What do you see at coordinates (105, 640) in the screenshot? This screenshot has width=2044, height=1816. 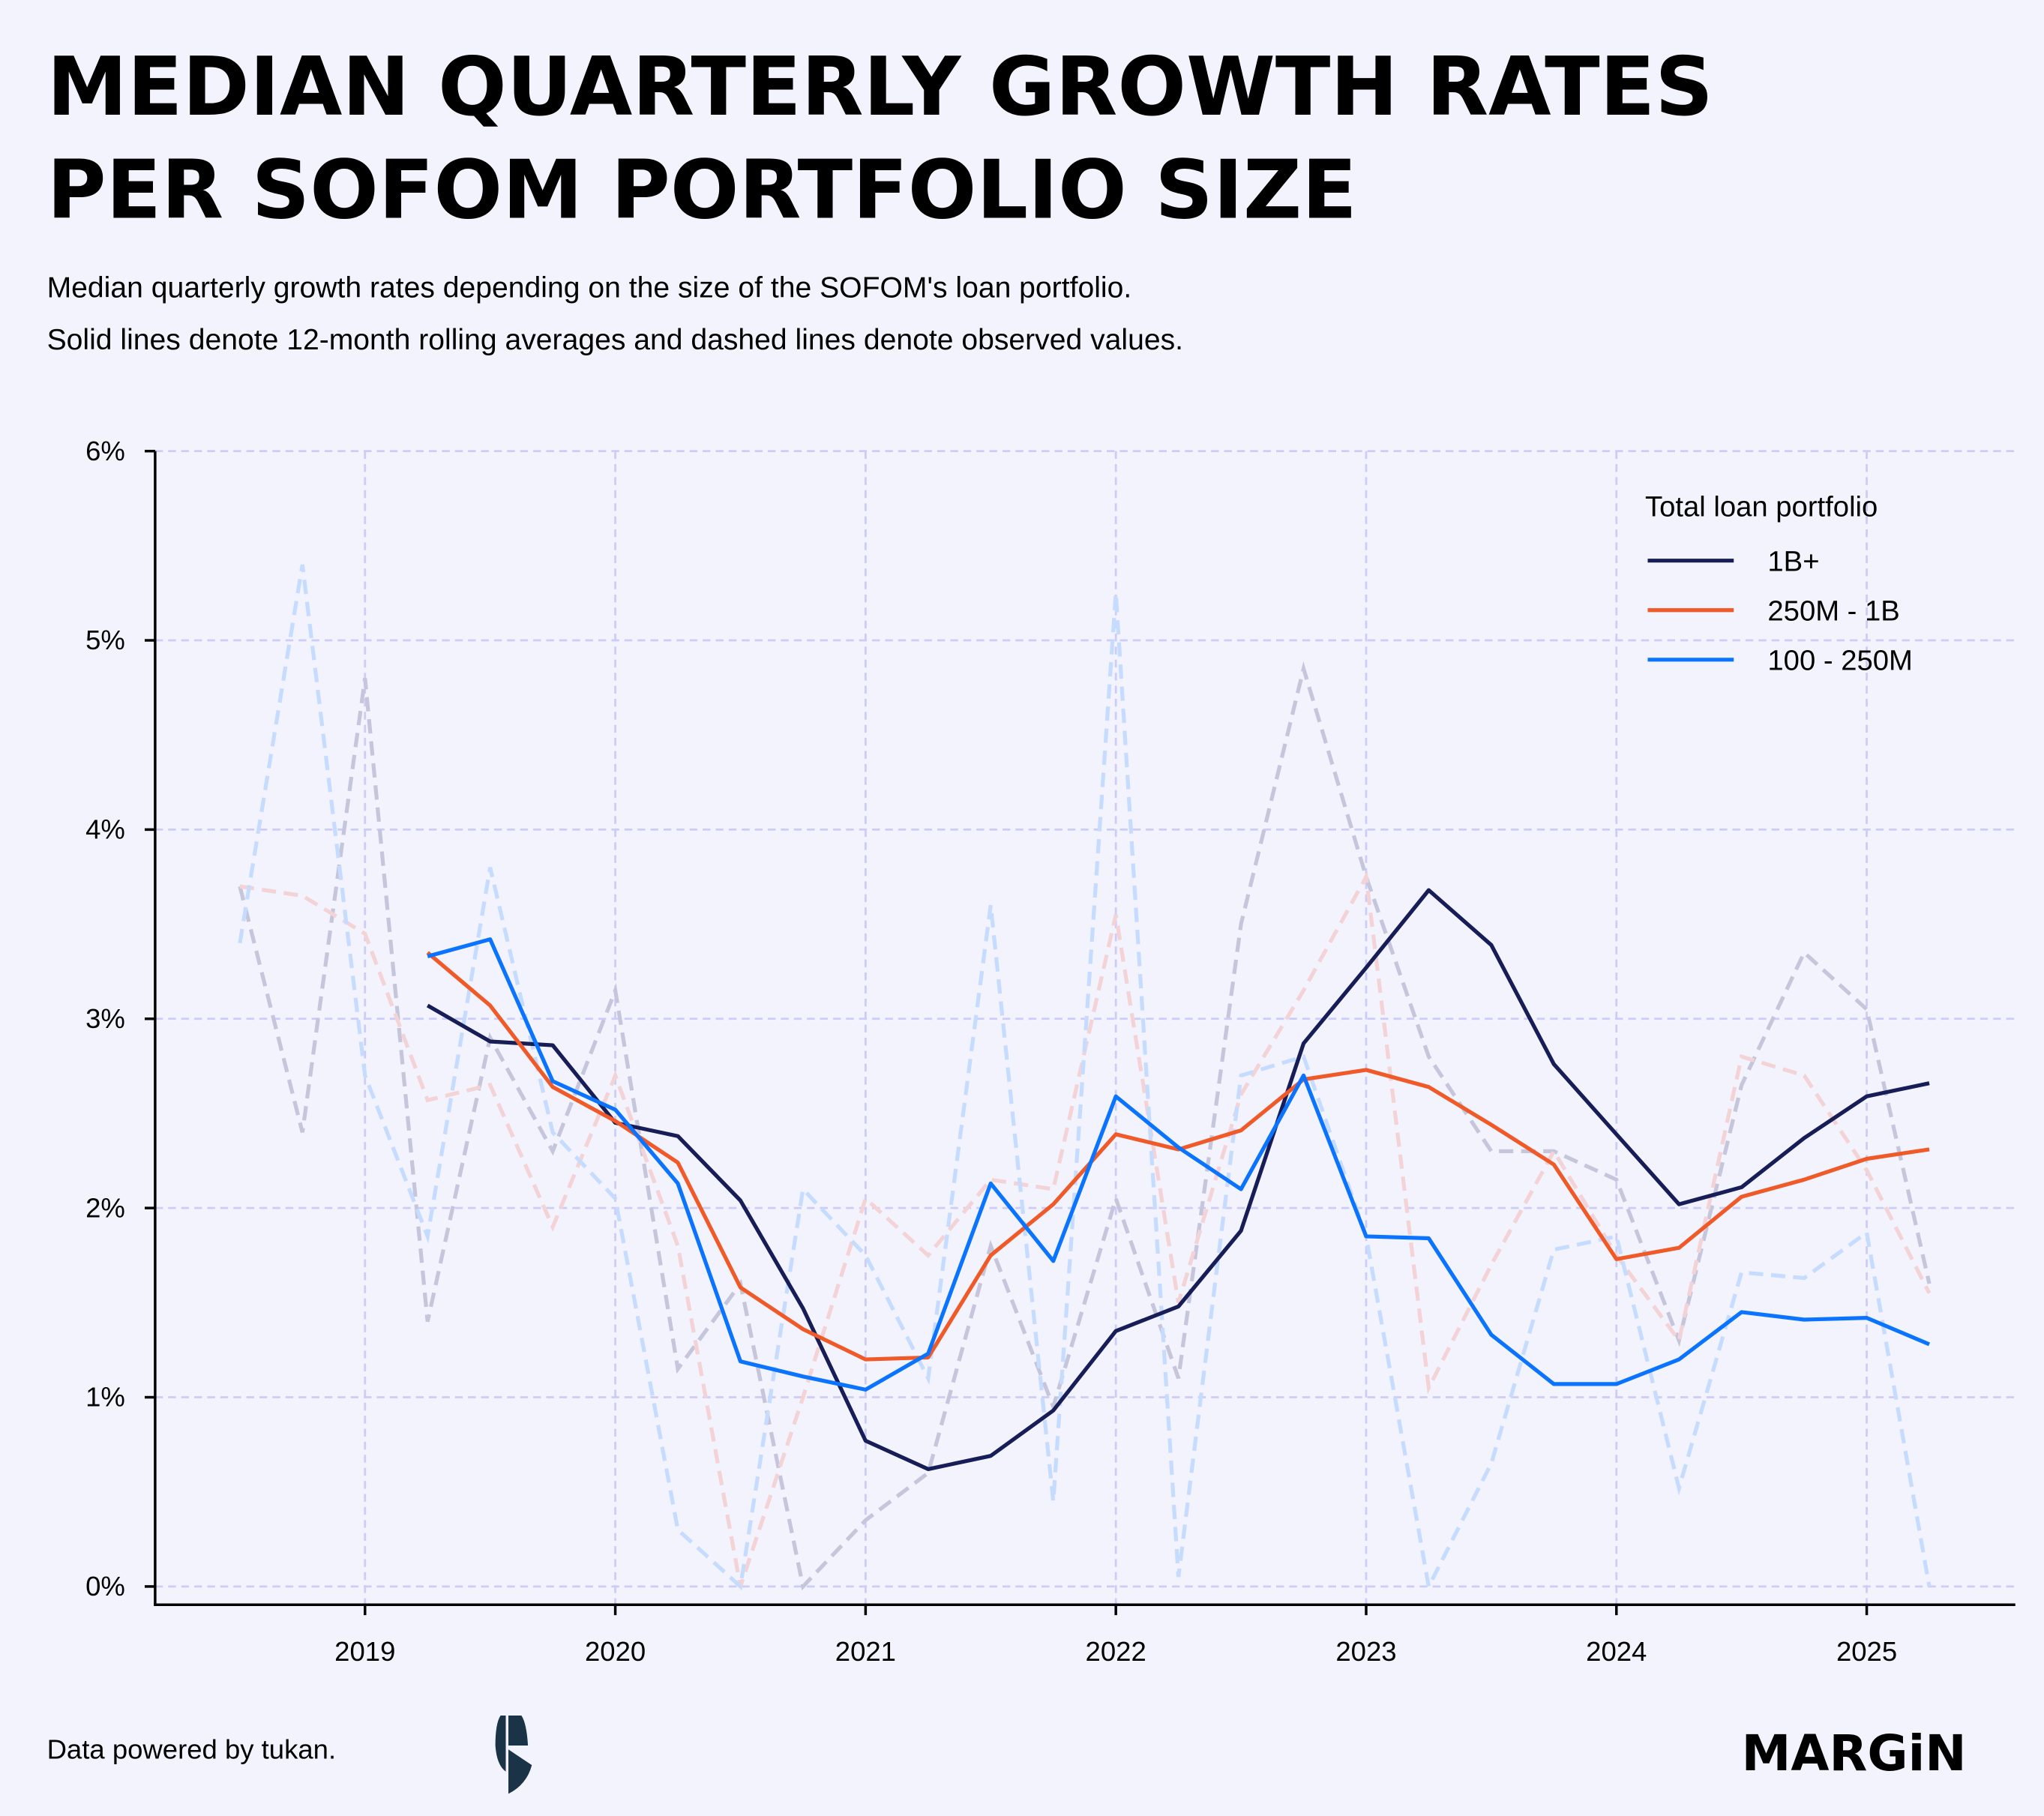 I see `y-tick-label: 5%` at bounding box center [105, 640].